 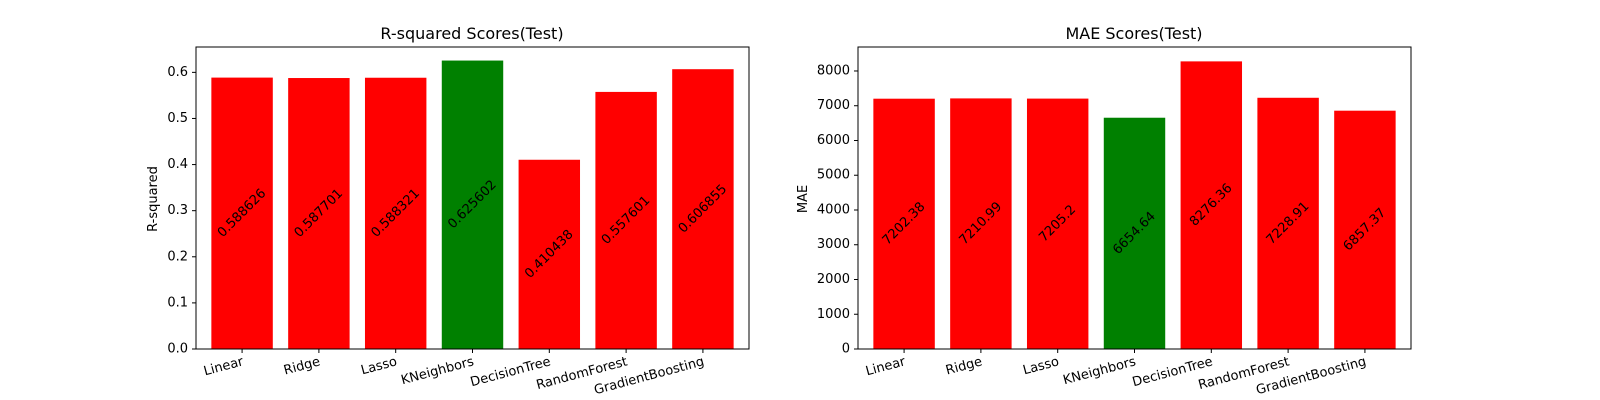 I want to click on y-tick-label: 0.6, so click(x=177, y=72).